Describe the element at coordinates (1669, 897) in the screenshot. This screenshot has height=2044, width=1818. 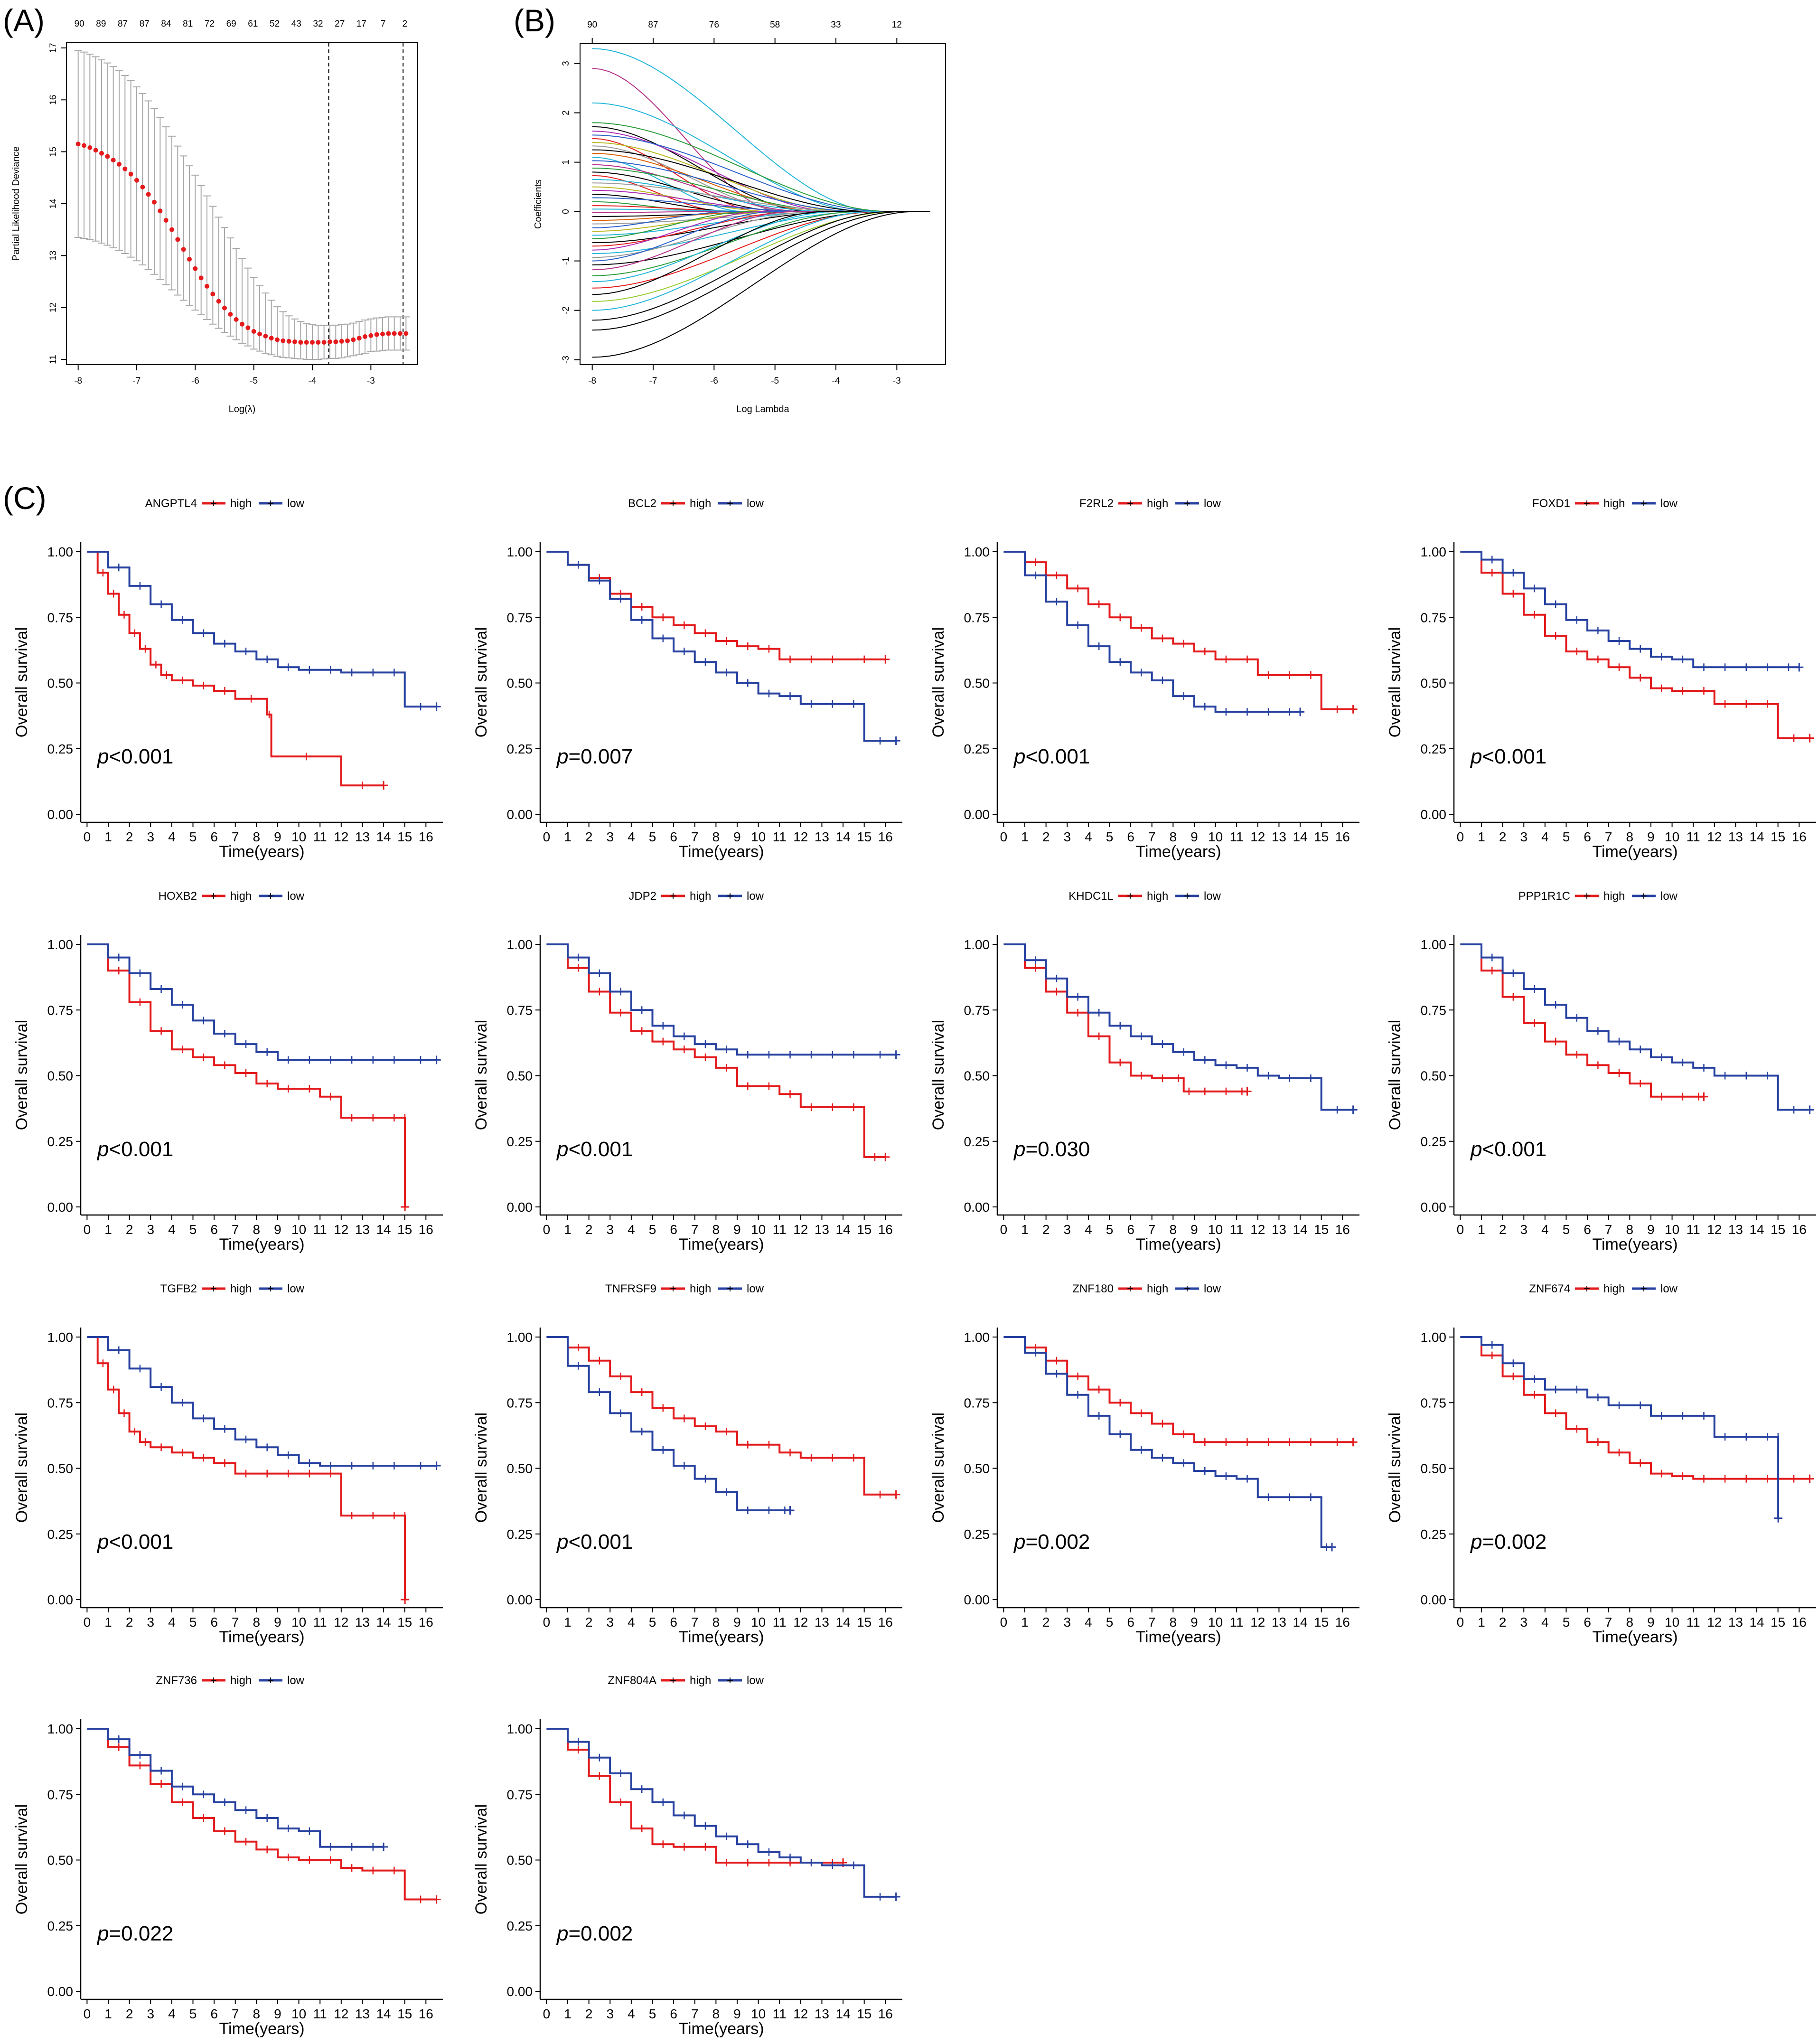
I see `legend-low-label: low` at that location.